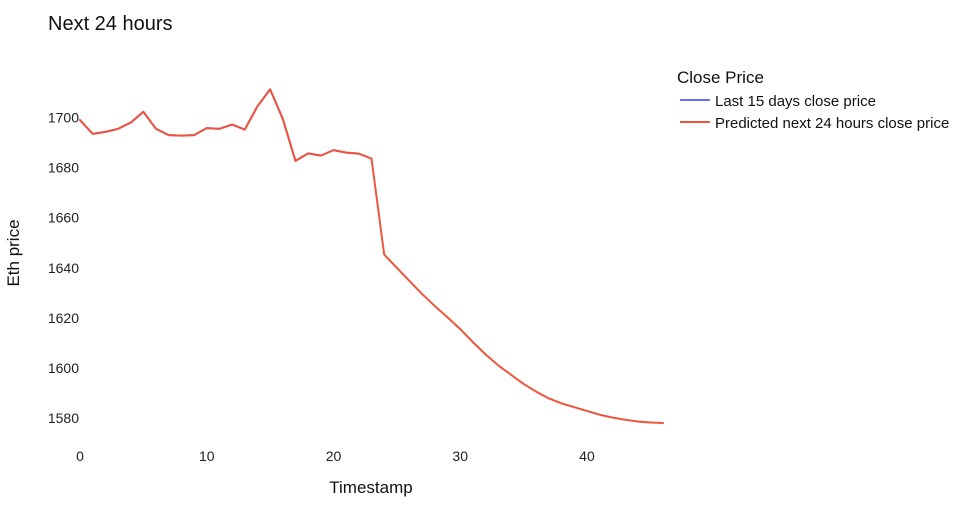 Image resolution: width=966 pixels, height=525 pixels. Describe the element at coordinates (832, 123) in the screenshot. I see `legend-label: Predicted next 24 hours close price` at that location.